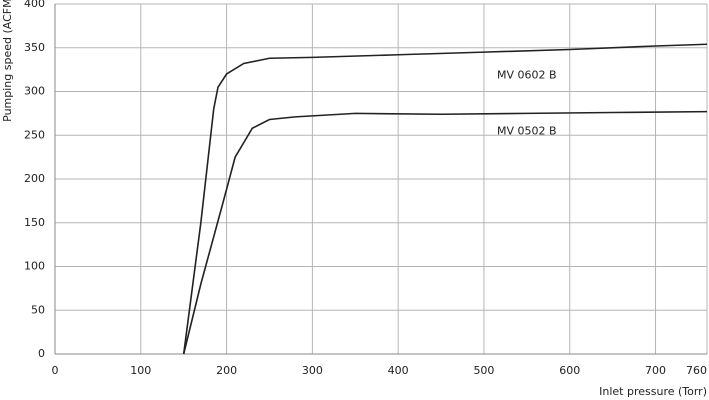  What do you see at coordinates (55, 370) in the screenshot?
I see `x-tick-label: 0` at bounding box center [55, 370].